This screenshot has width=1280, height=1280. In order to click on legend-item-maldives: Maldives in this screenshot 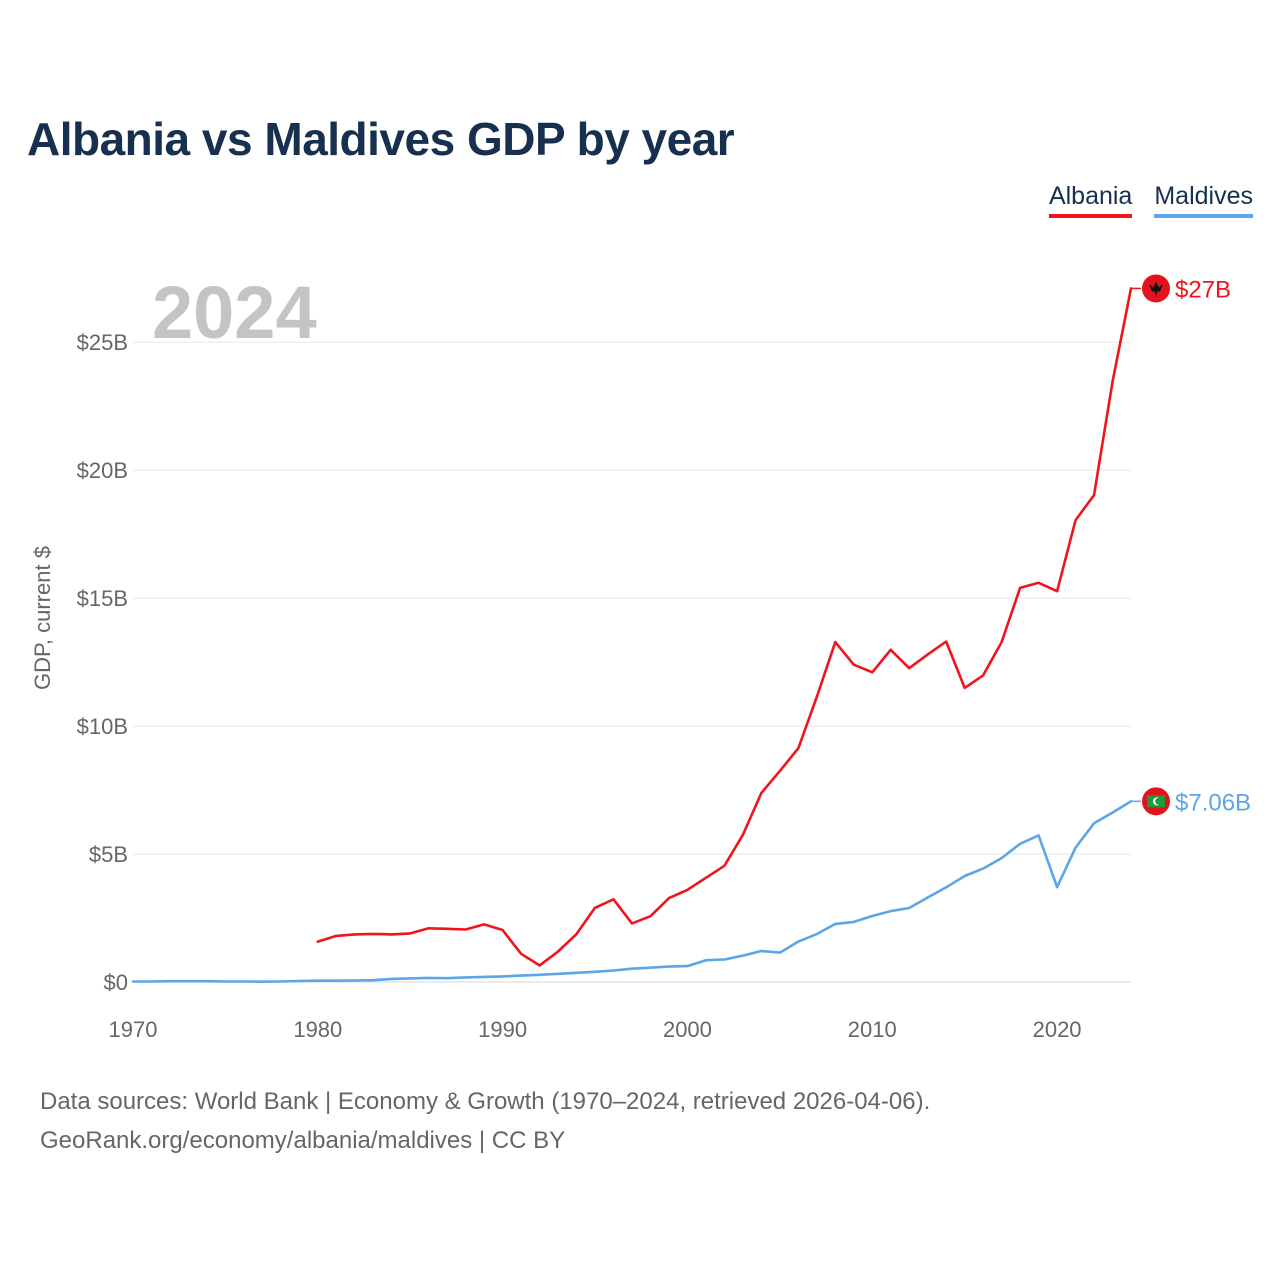, I will do `click(1203, 200)`.